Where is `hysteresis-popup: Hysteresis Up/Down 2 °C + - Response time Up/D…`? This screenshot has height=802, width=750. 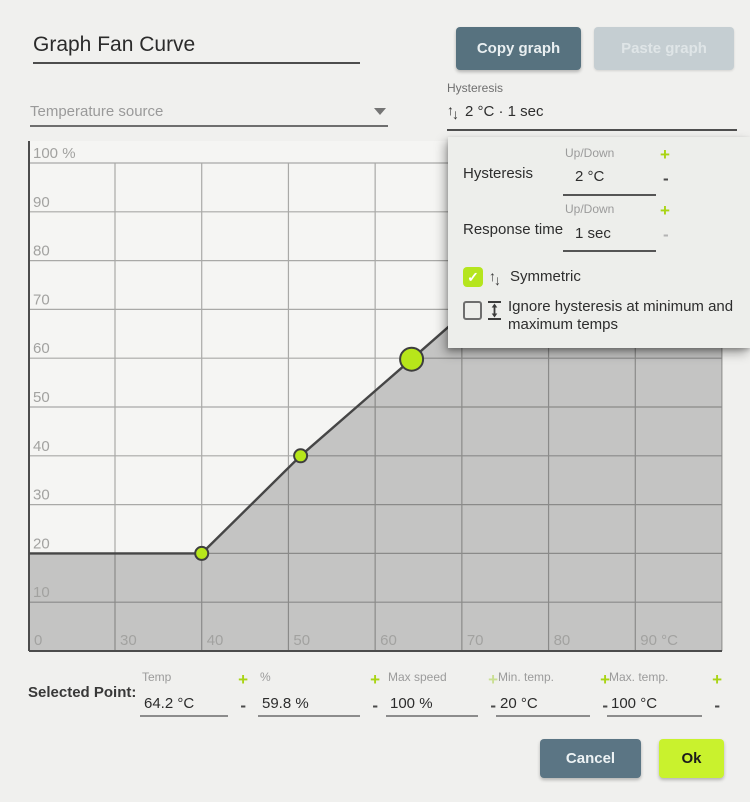 hysteresis-popup: Hysteresis Up/Down 2 °C + - Response time Up/D… is located at coordinates (599, 242).